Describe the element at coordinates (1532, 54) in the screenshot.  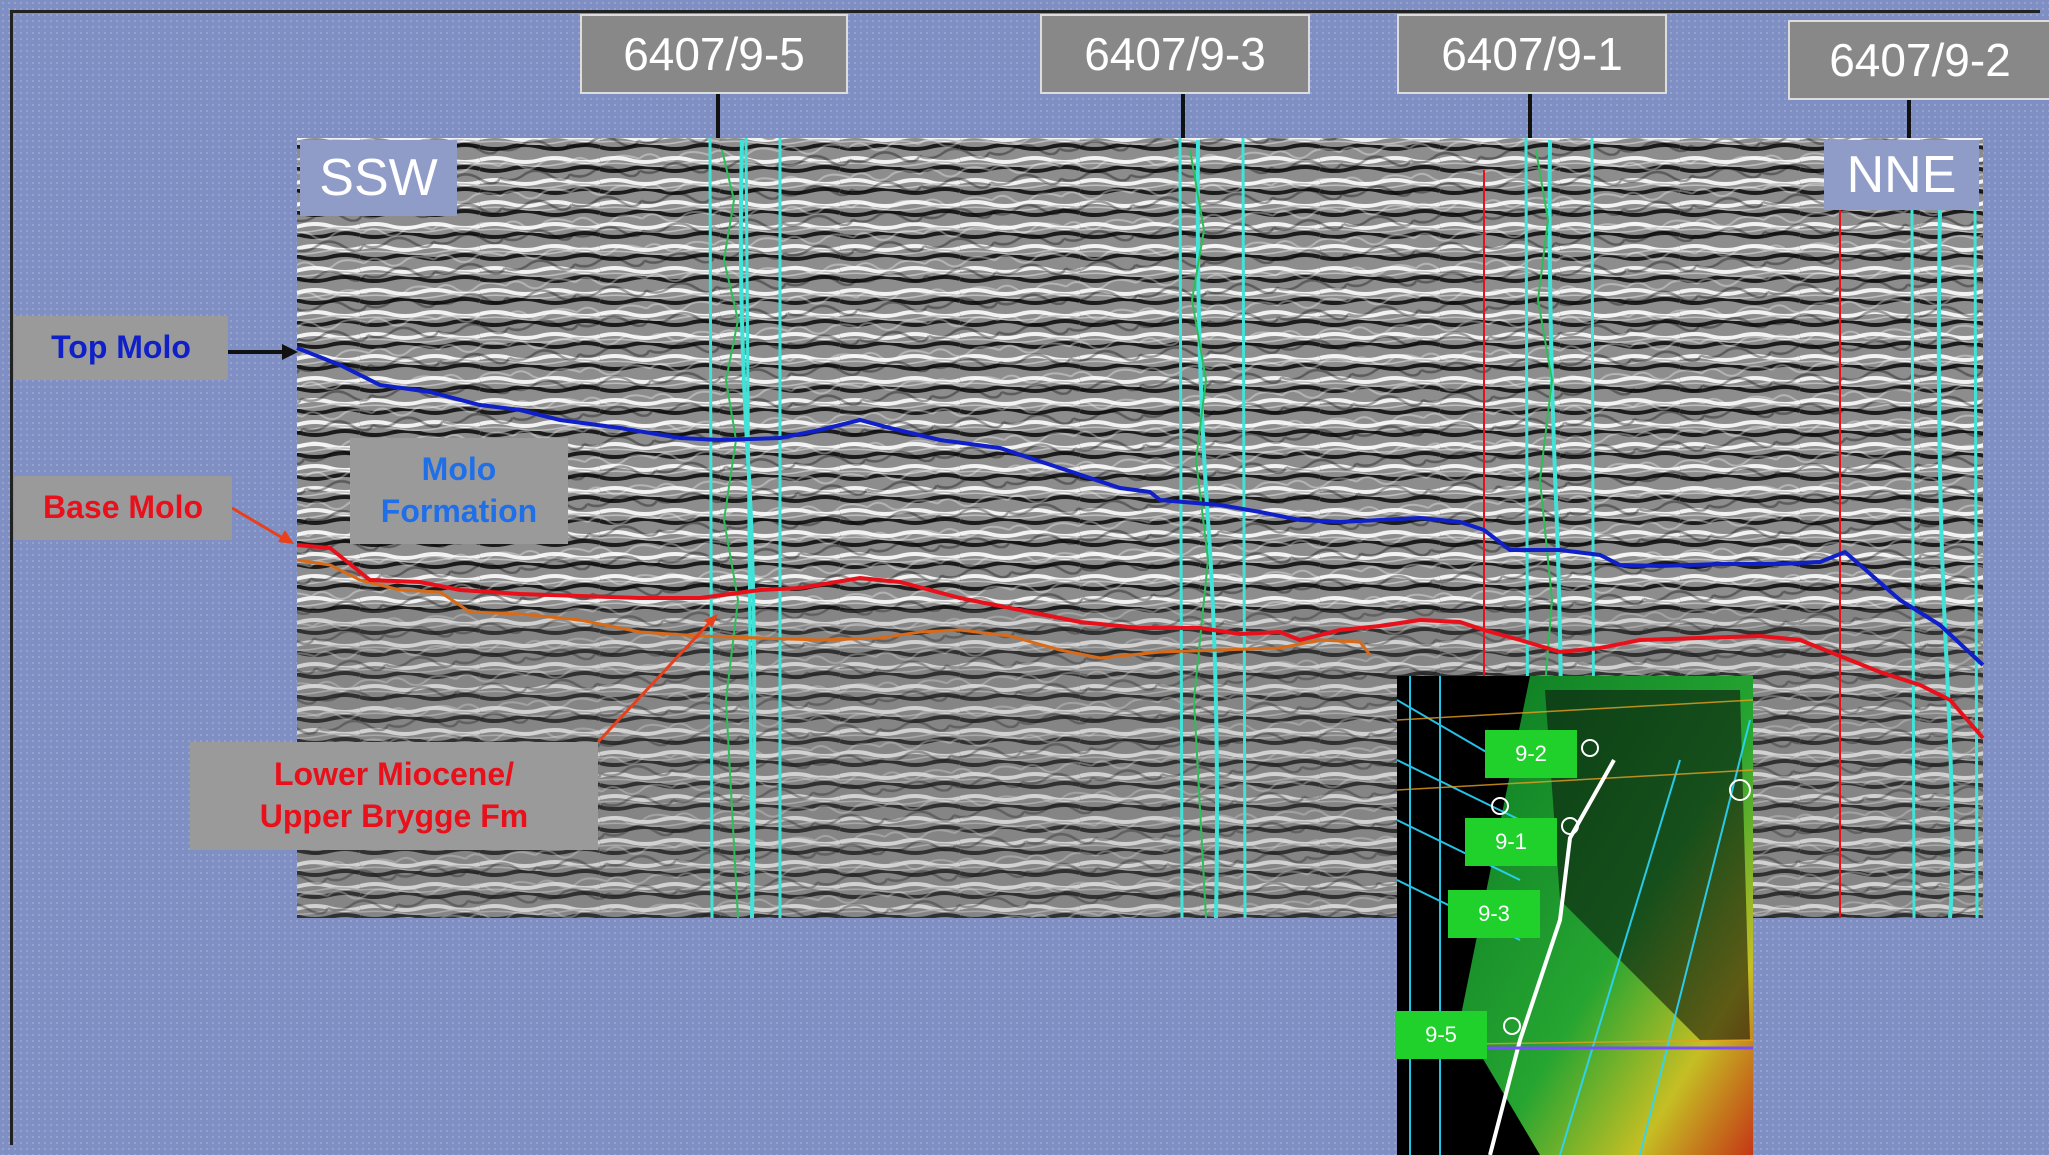
I see `well-label-6407-9-1: 6407/9-1` at that location.